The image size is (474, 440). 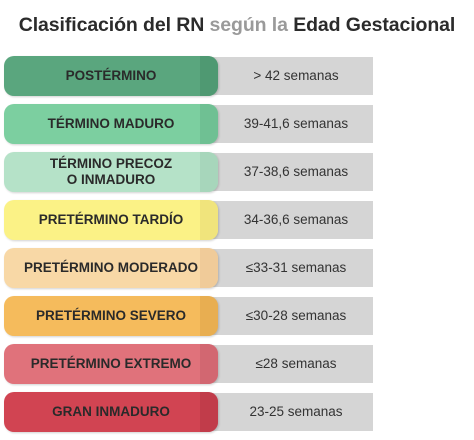 I want to click on category-pill: TÉRMINO MADURO, so click(x=111, y=124).